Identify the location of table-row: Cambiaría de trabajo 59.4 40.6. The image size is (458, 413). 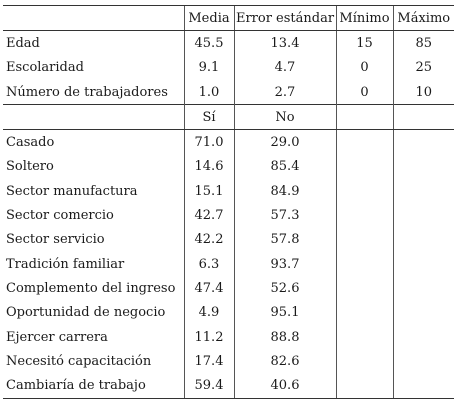
(228, 386).